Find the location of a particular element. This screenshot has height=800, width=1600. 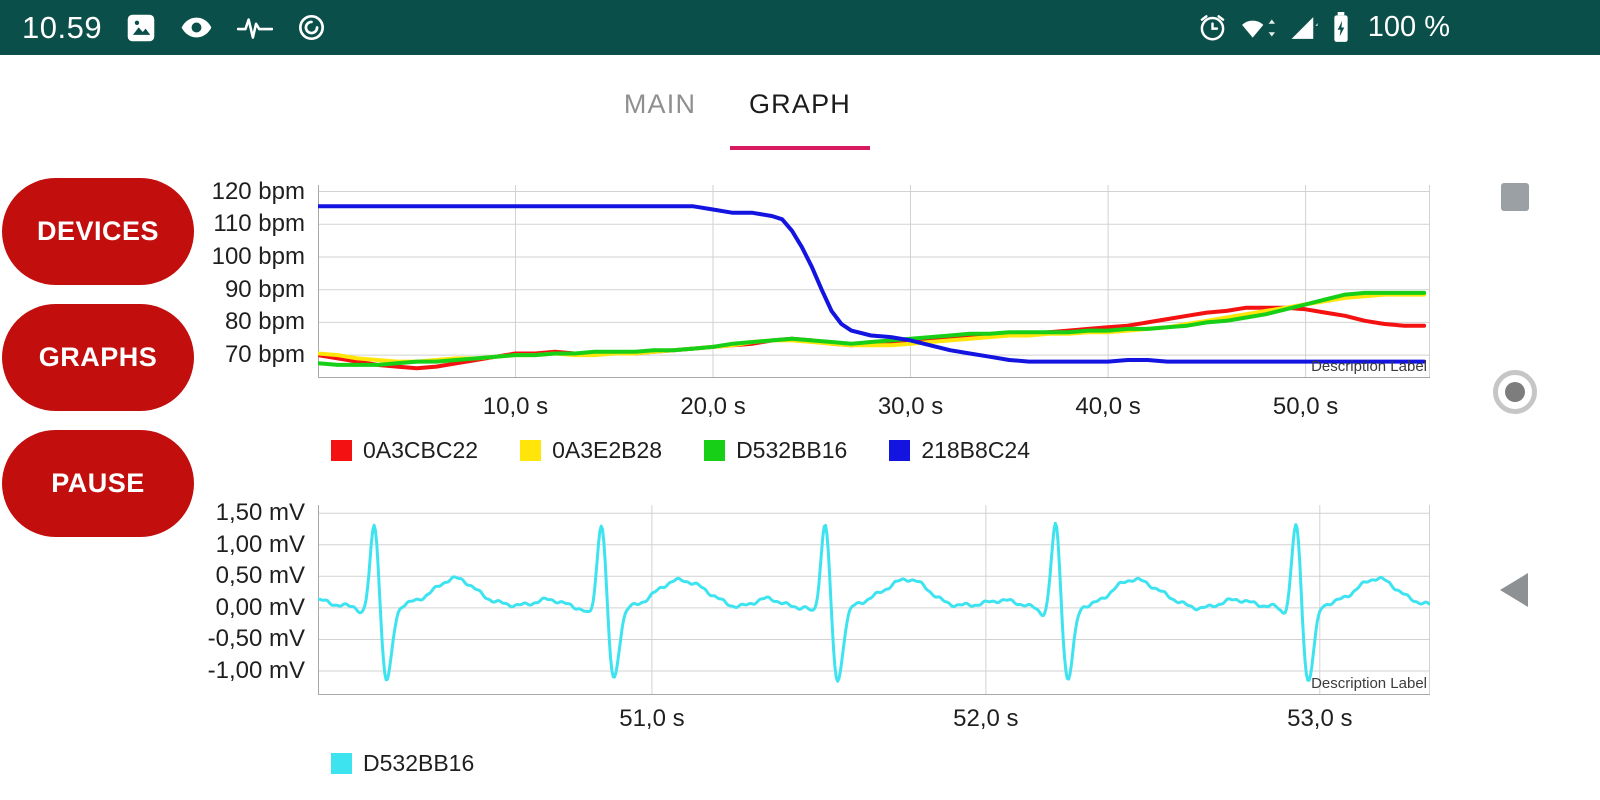

home-icon is located at coordinates (1515, 392).